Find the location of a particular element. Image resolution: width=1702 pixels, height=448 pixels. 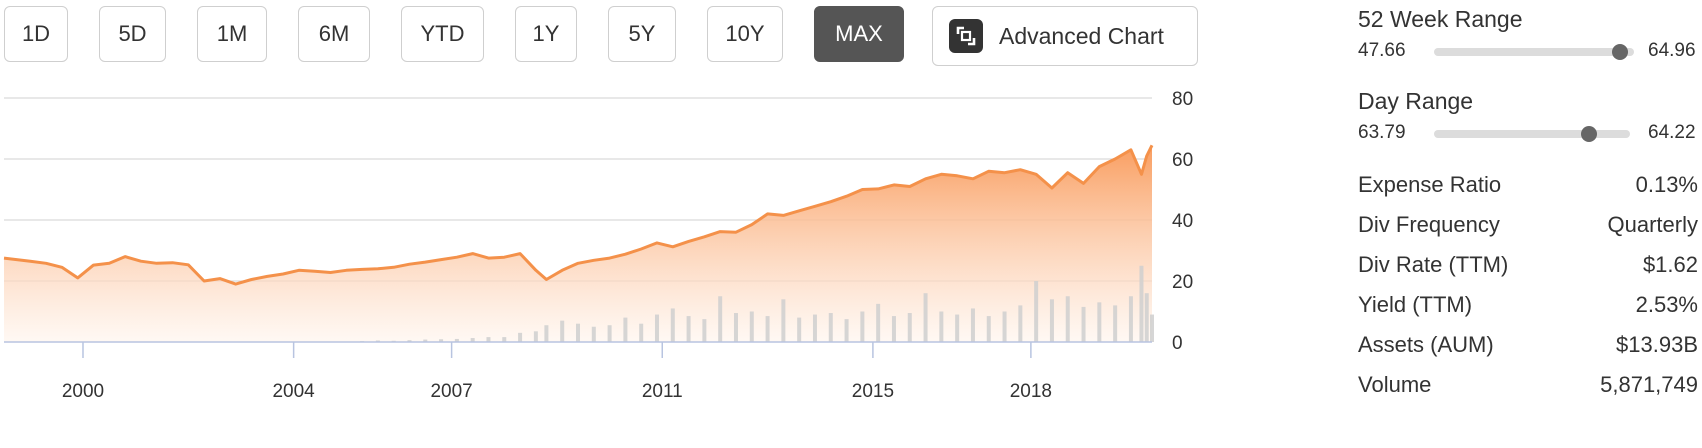

stat-label: Volume is located at coordinates (1395, 384).